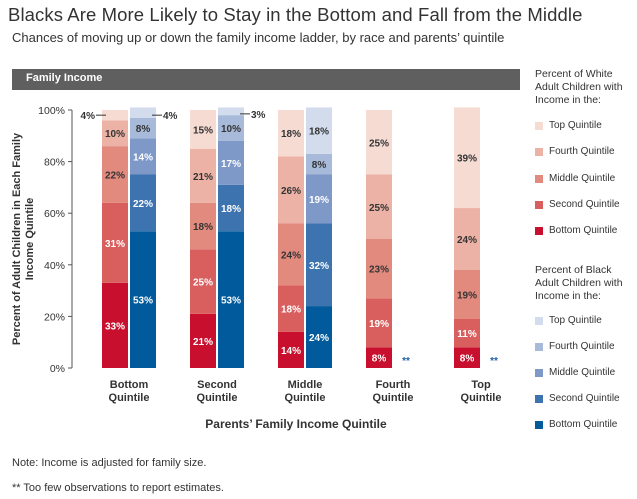 The width and height of the screenshot is (637, 499). I want to click on legend-label-black: Top Quintile, so click(575, 320).